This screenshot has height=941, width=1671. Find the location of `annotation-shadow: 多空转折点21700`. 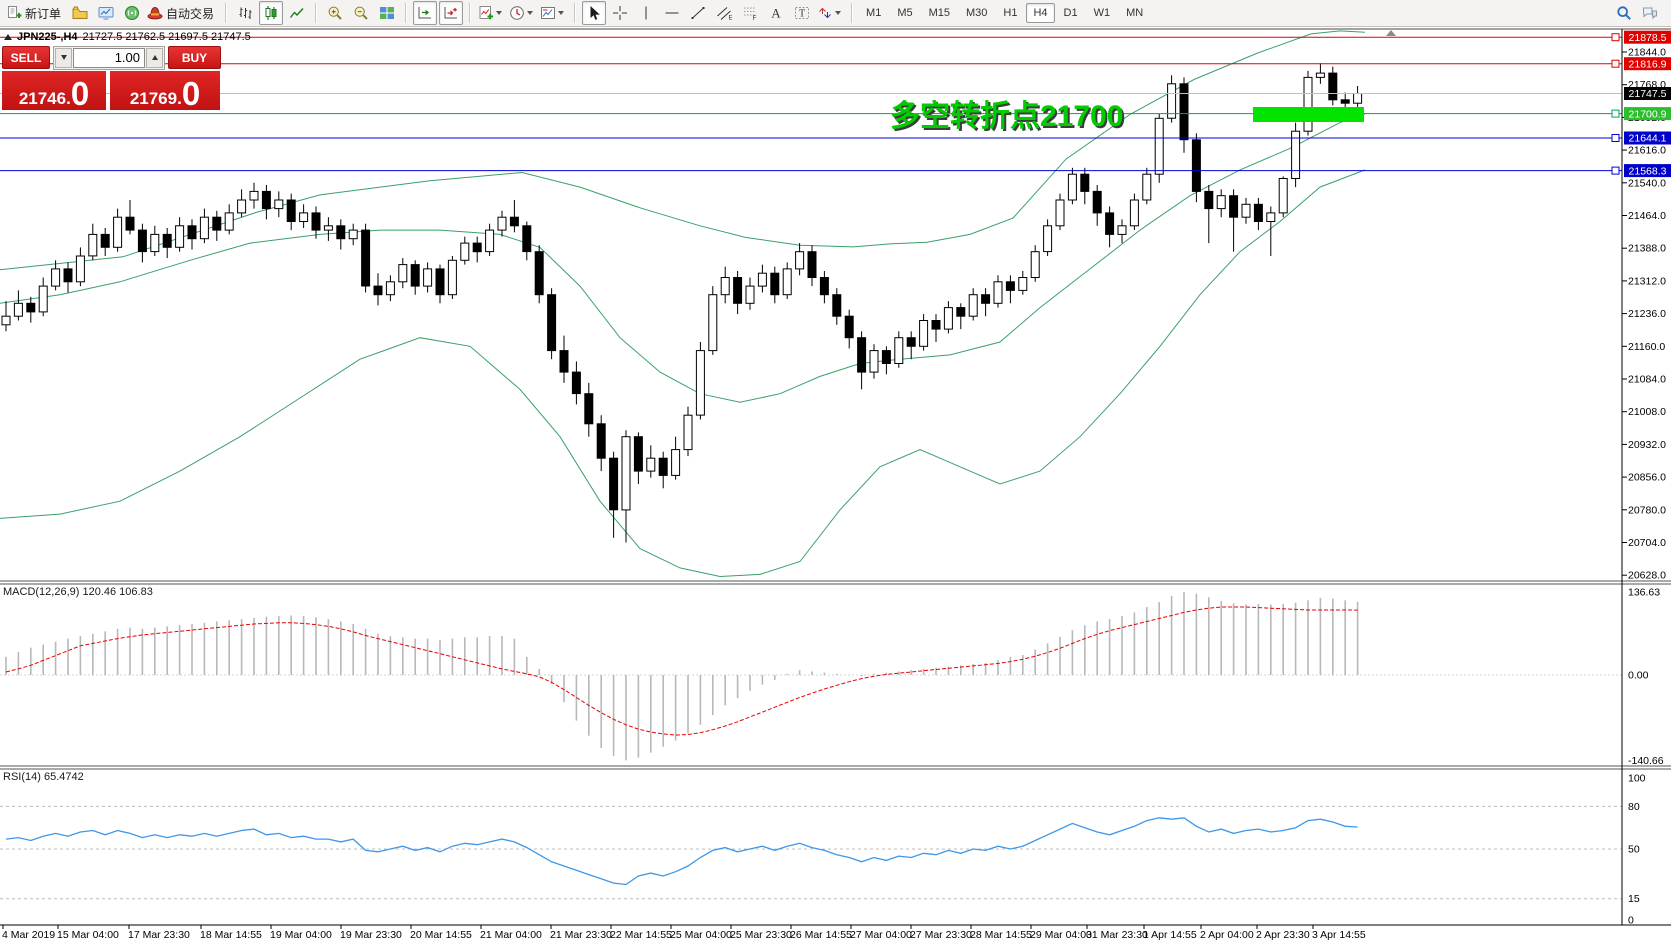

annotation-shadow: 多空转折点21700 is located at coordinates (1008, 118).